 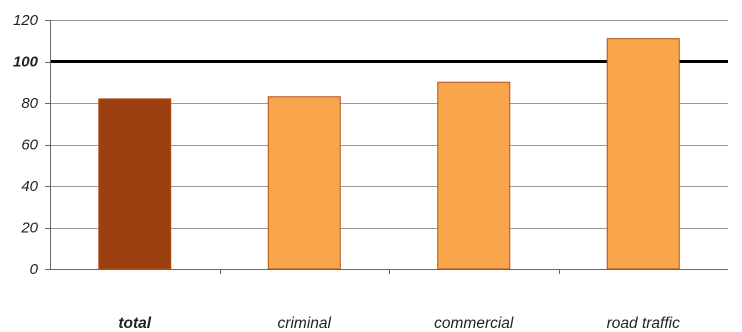 I want to click on x-category-labels: total criminal commercial road traffic, so click(x=399, y=323).